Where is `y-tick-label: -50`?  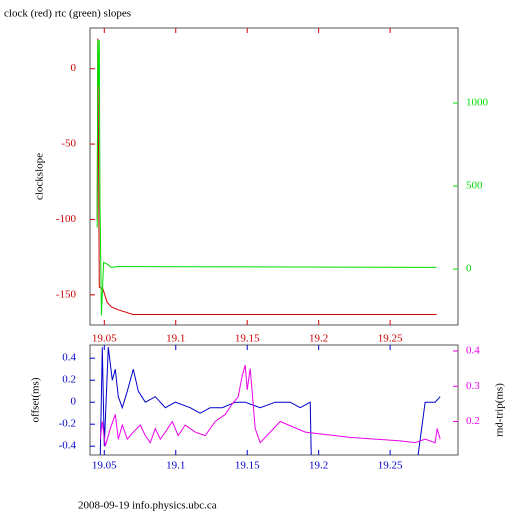 y-tick-label: -50 is located at coordinates (68, 144).